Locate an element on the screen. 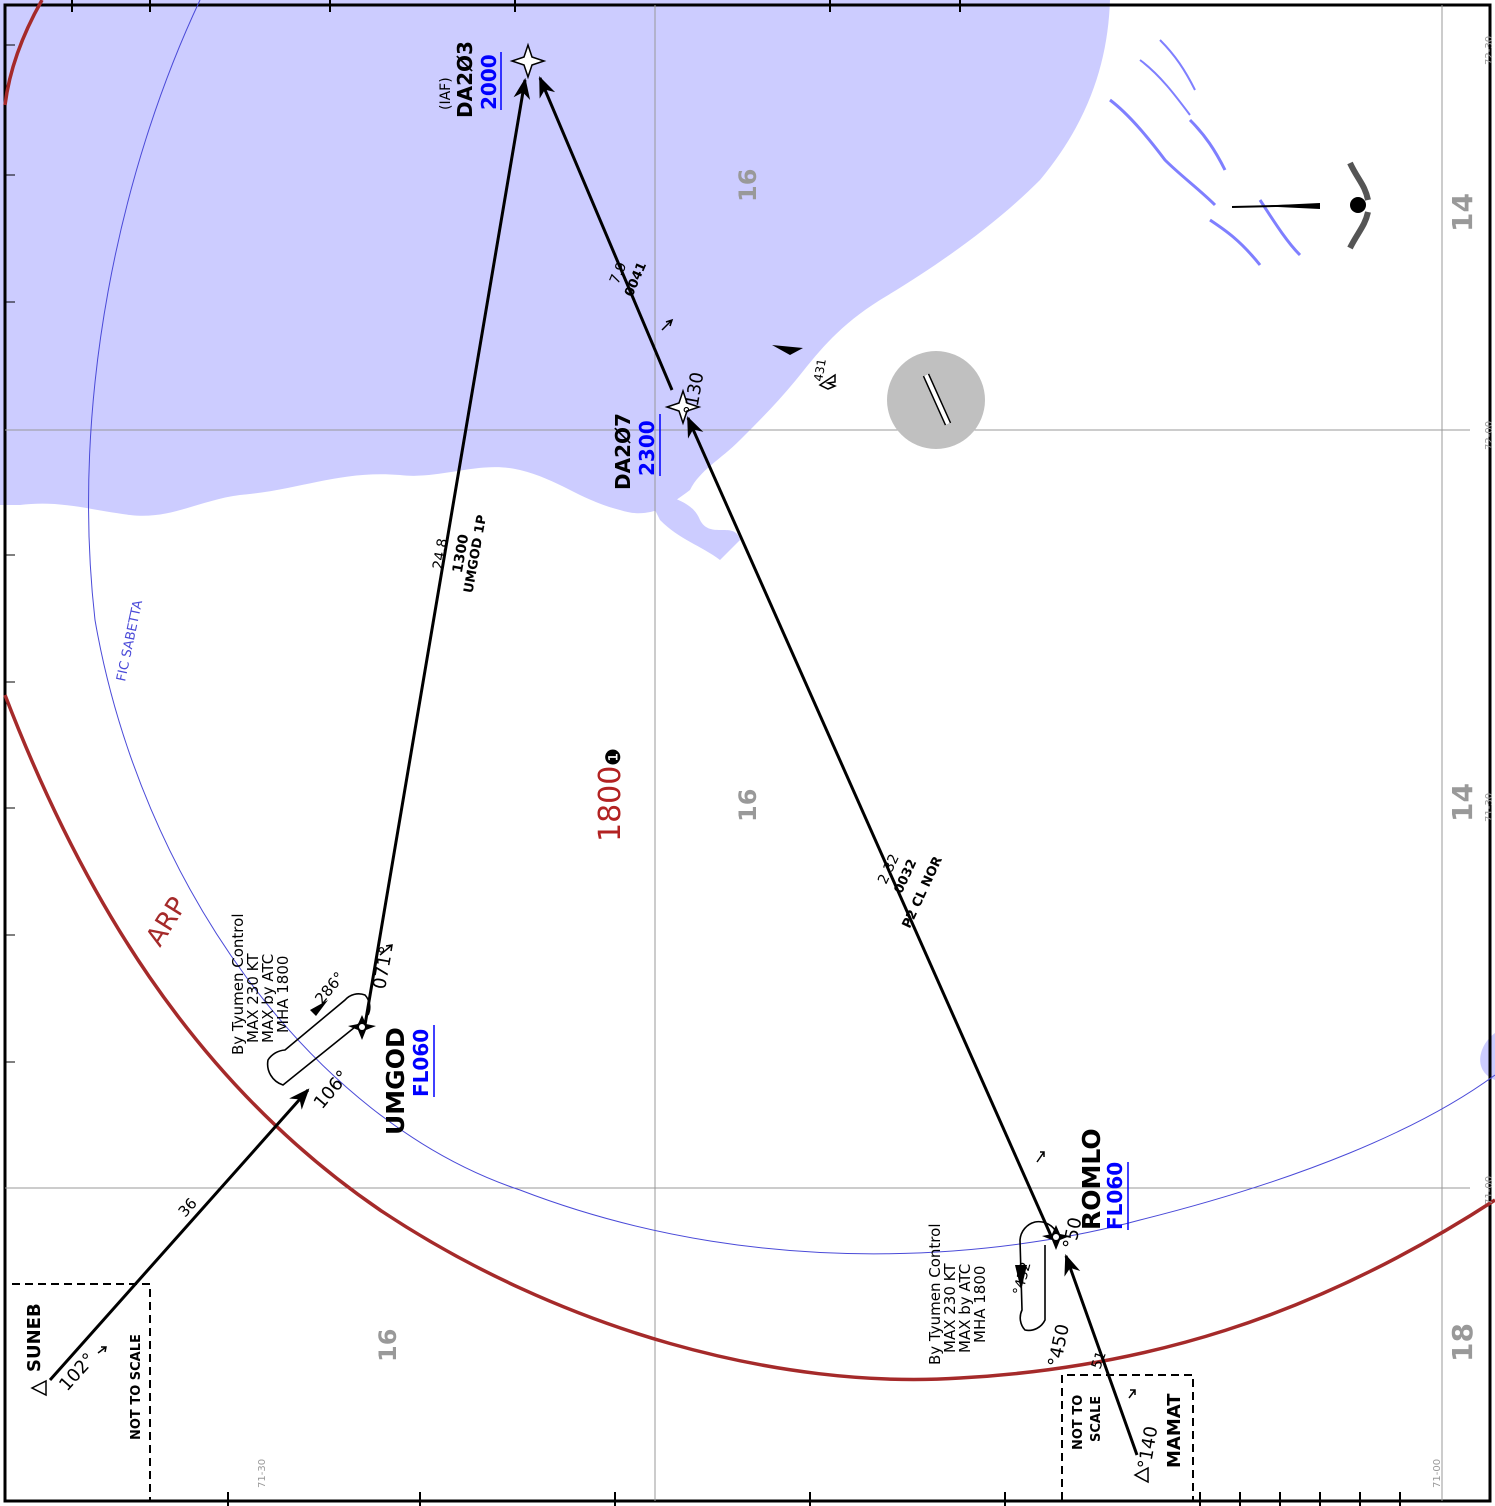 This screenshot has width=1495, height=1506. leg-suneb-umgod-course: 102° is located at coordinates (77, 1372).